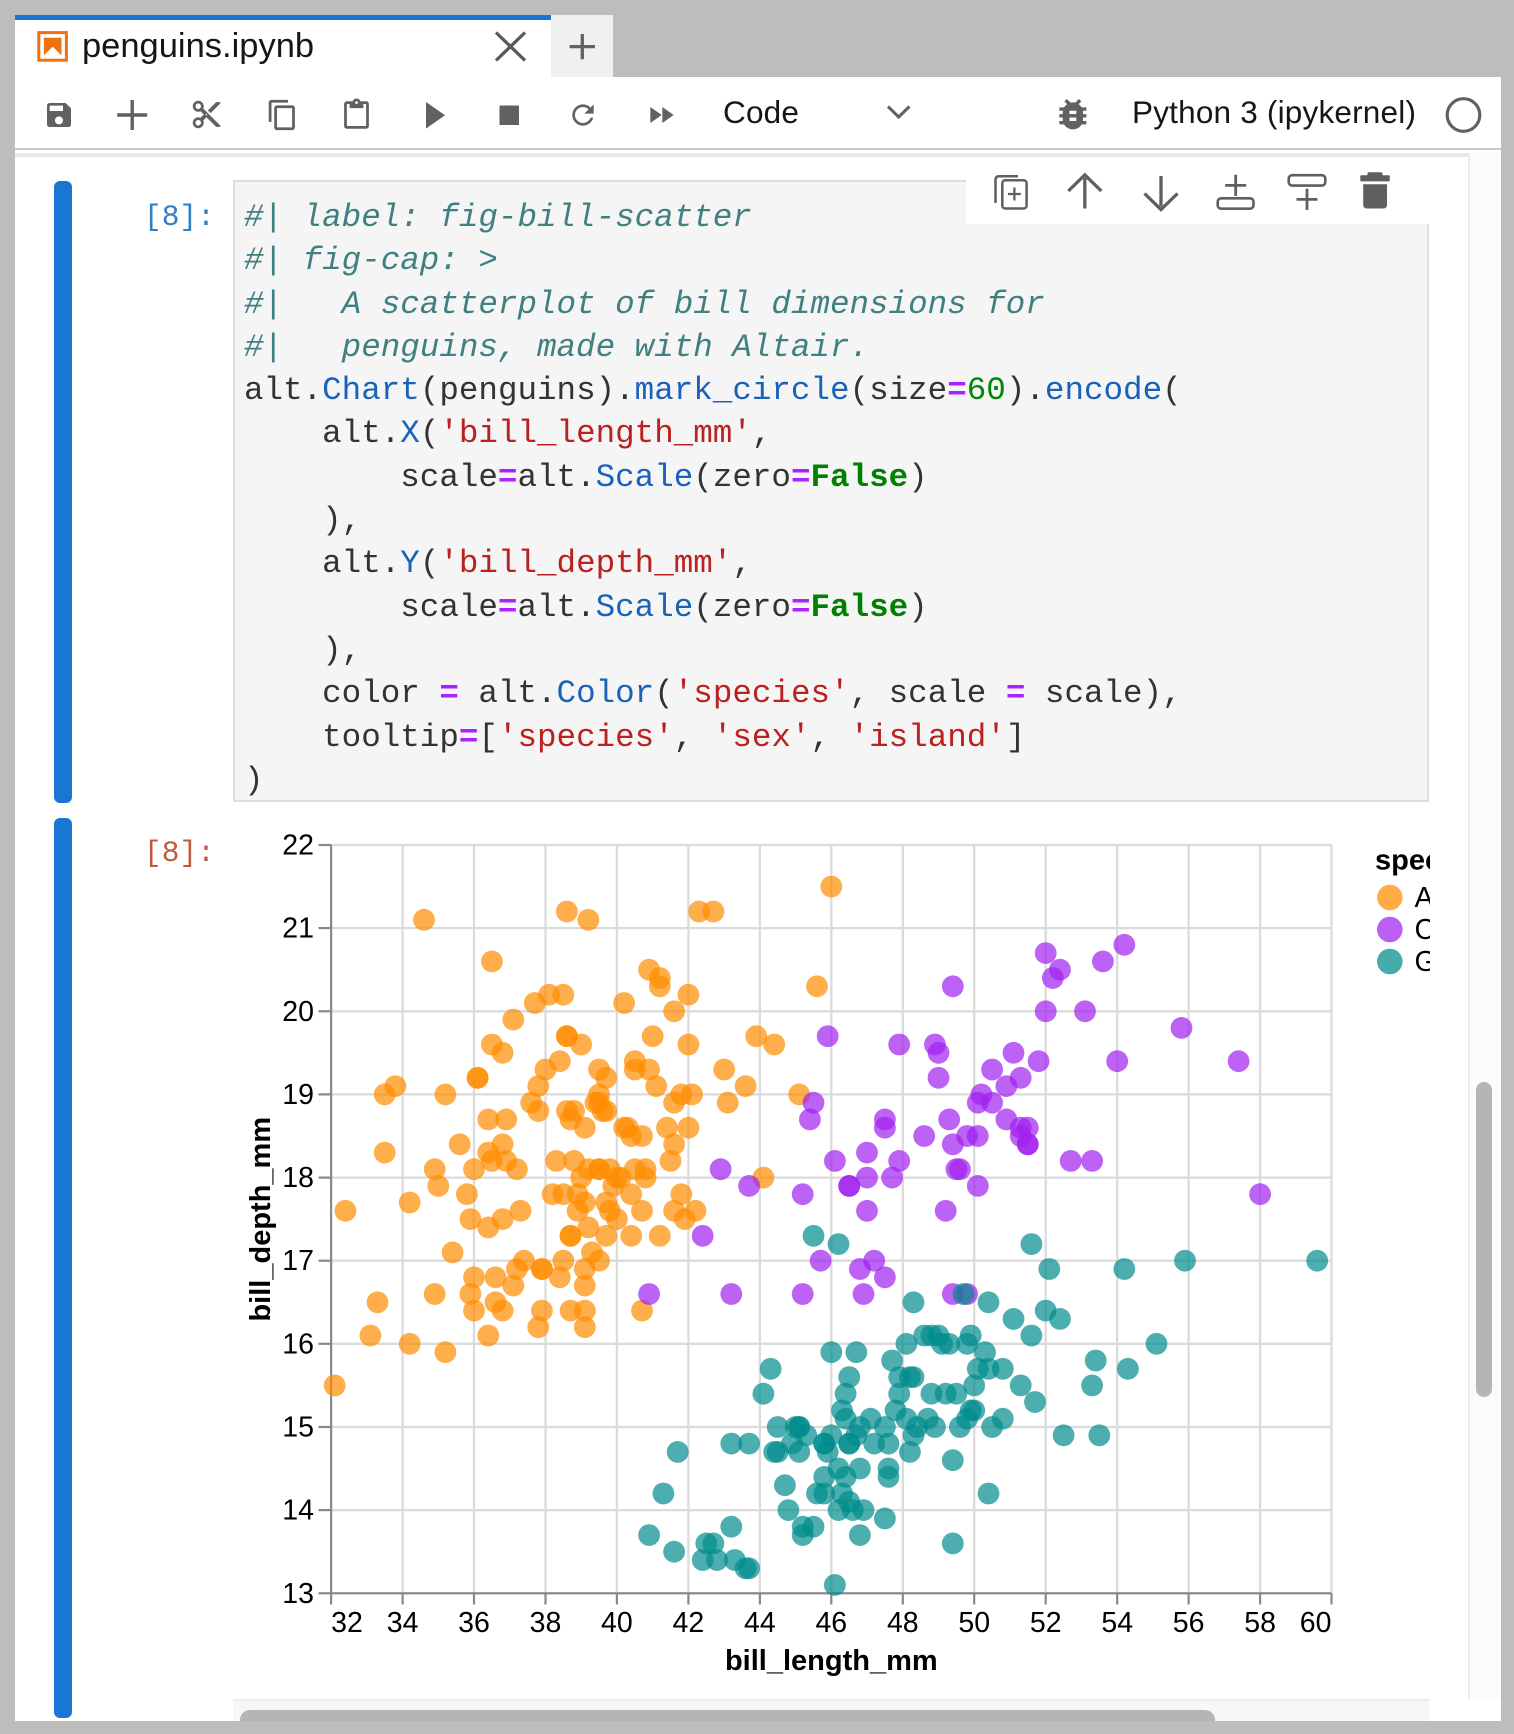 Image resolution: width=1514 pixels, height=1734 pixels. Describe the element at coordinates (831, 1623) in the screenshot. I see `svg-text: 46` at that location.